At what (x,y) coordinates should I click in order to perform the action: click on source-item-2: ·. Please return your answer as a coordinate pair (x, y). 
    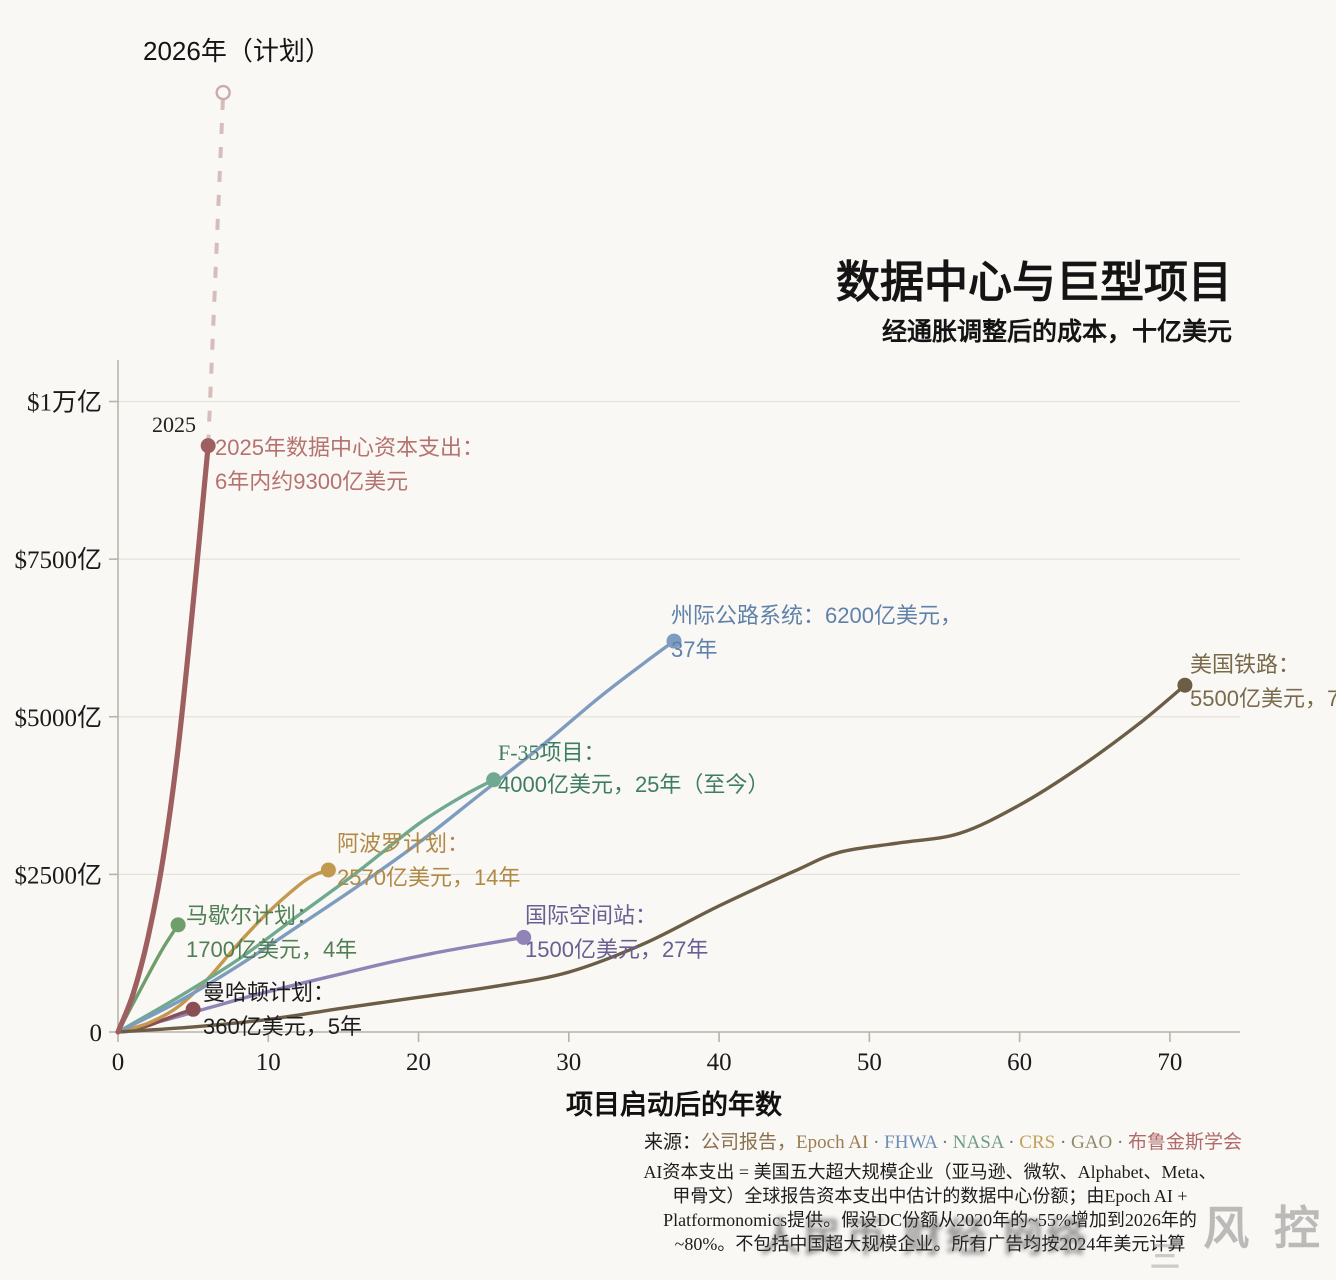
    Looking at the image, I should click on (876, 1142).